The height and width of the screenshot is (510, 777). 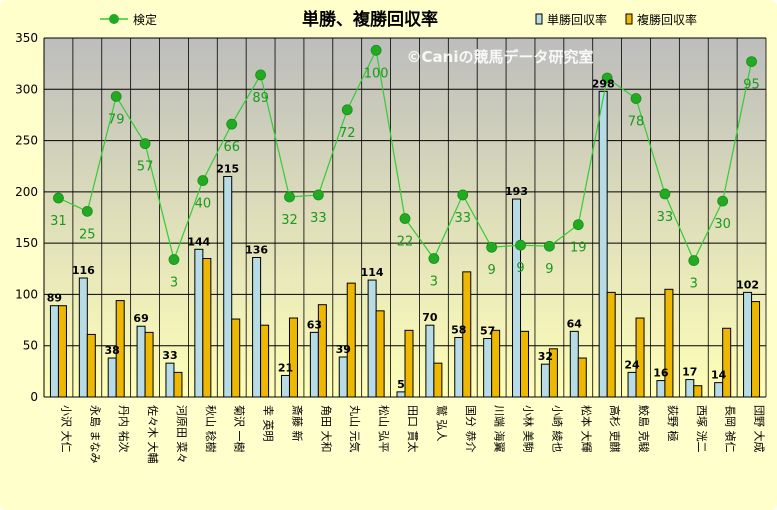 I want to click on y-tick-label: 0, so click(x=34, y=397).